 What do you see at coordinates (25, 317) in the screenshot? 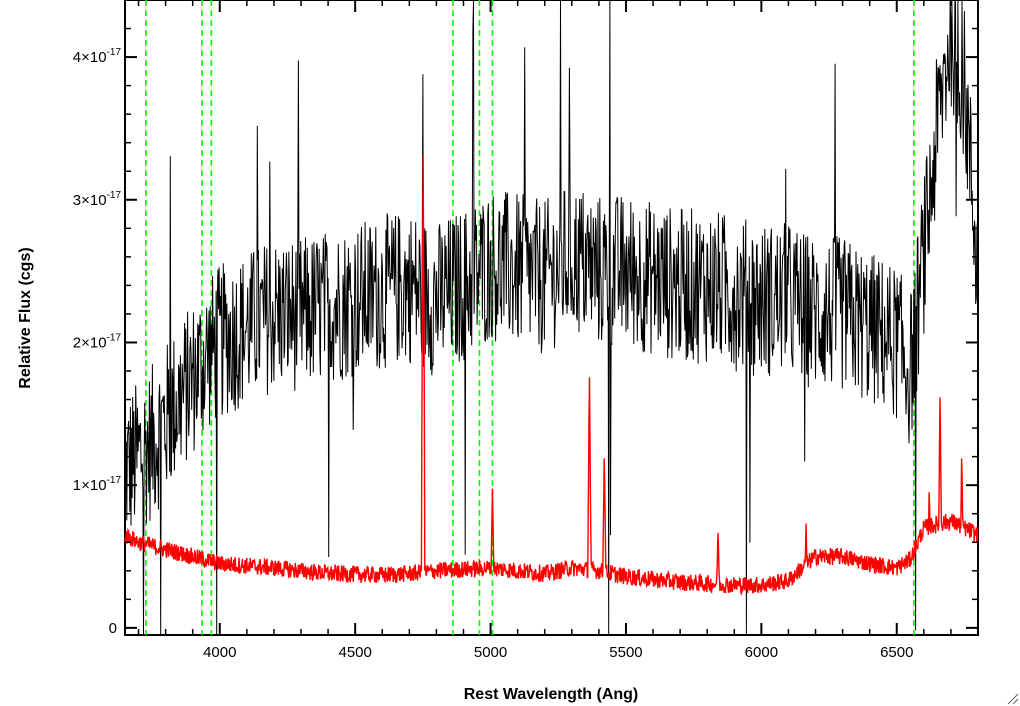
I see `y-axis-label: Relative Flux (cgs)` at bounding box center [25, 317].